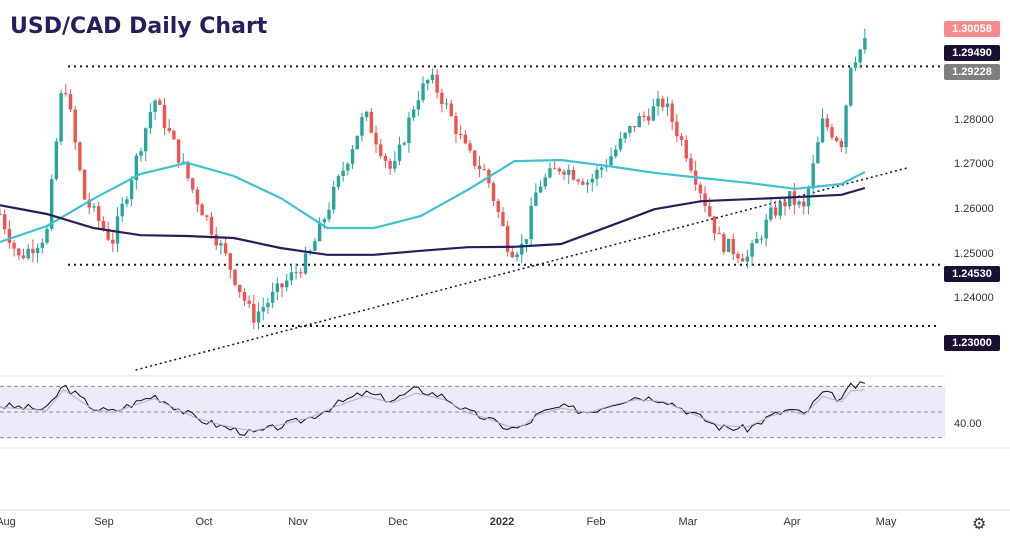 The width and height of the screenshot is (1010, 536). What do you see at coordinates (979, 524) in the screenshot?
I see `gear-icon: ⚙` at bounding box center [979, 524].